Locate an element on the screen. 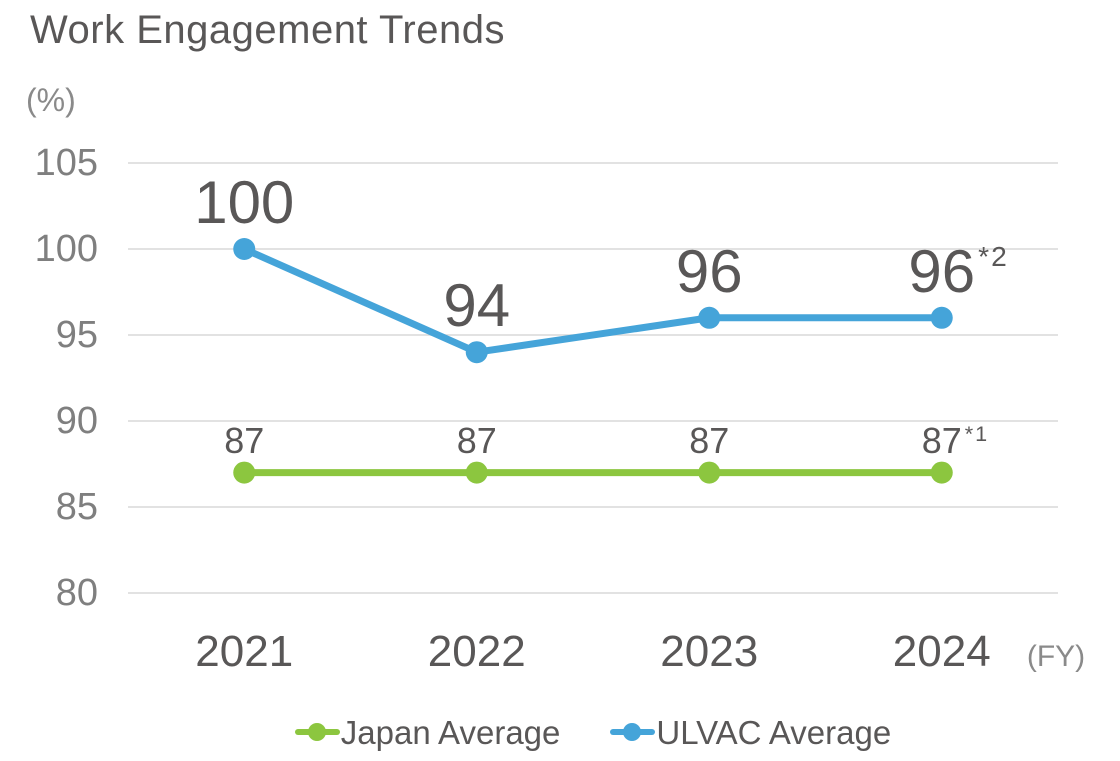  legend-label-japan-average: Japan Average is located at coordinates (450, 732).